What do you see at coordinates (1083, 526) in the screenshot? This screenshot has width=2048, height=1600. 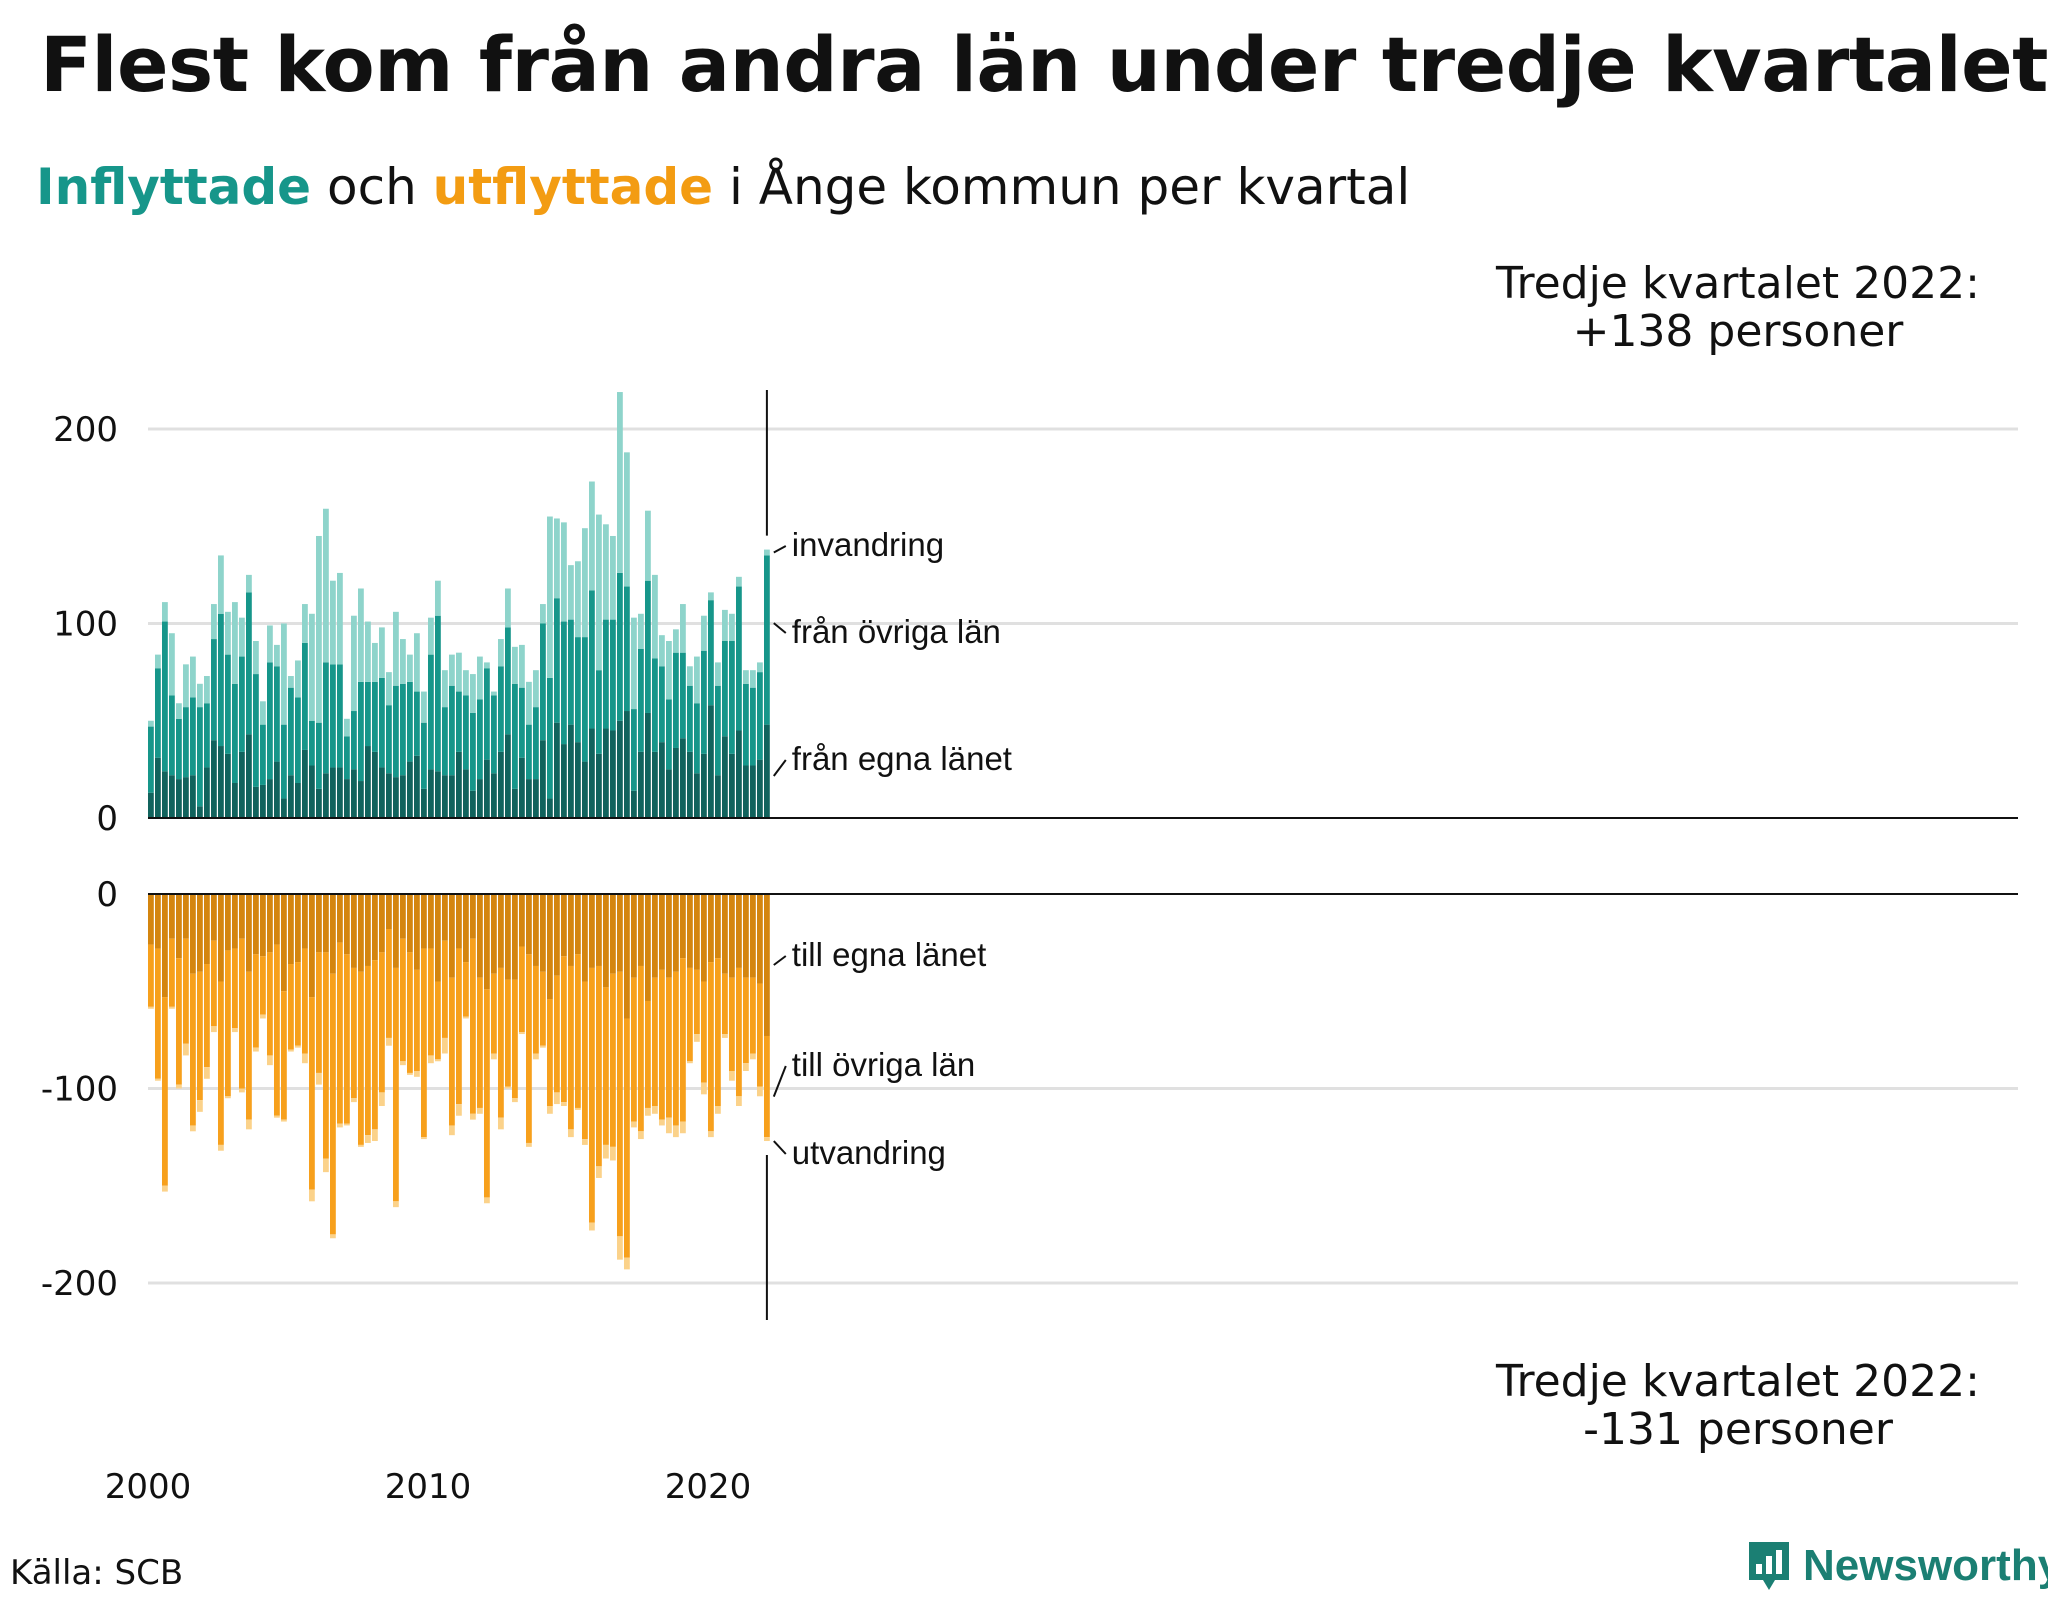 I see `grid-top` at bounding box center [1083, 526].